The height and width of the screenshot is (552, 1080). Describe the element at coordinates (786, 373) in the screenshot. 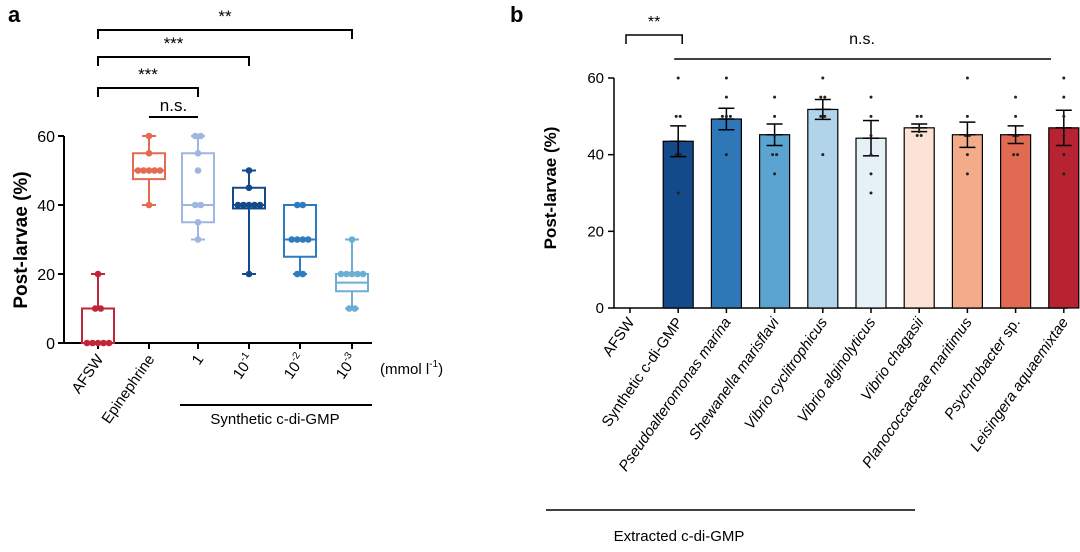

I see `panel-b-x-tick-label: Vibrio cyclitrophicus` at that location.